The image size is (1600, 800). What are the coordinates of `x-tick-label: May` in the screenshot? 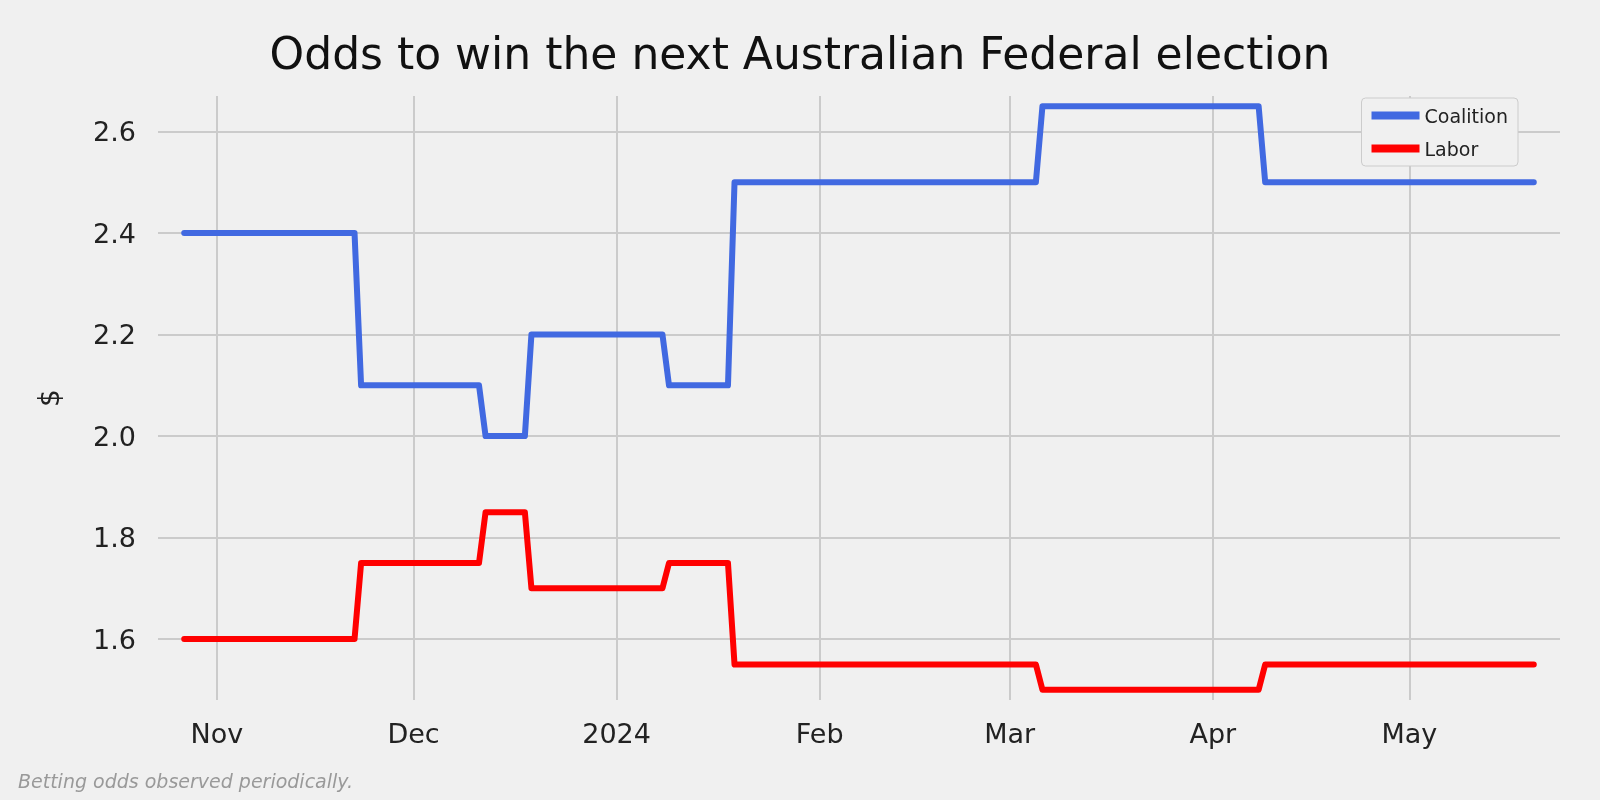 It's located at (1409, 733).